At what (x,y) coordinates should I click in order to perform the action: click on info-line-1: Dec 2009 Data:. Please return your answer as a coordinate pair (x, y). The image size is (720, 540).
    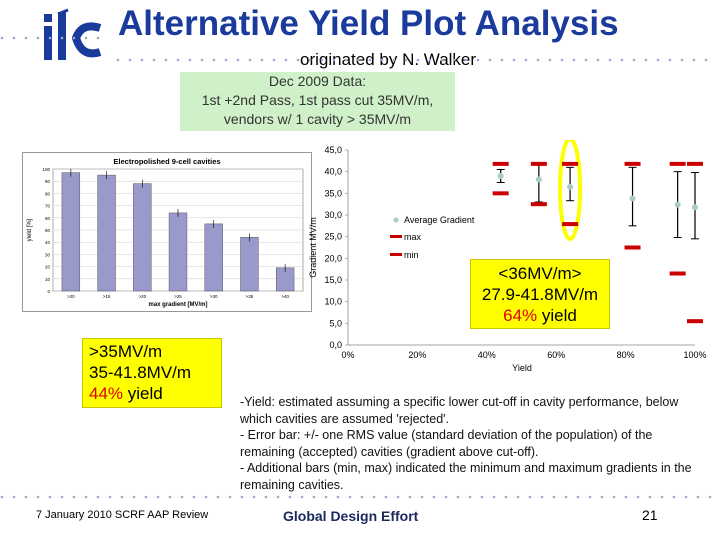
    Looking at the image, I should click on (317, 81).